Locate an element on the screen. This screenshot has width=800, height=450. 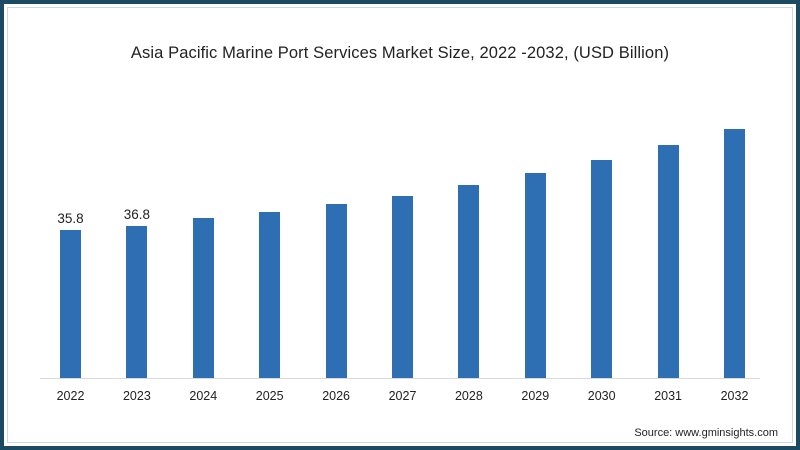
bar-2024 is located at coordinates (203, 298).